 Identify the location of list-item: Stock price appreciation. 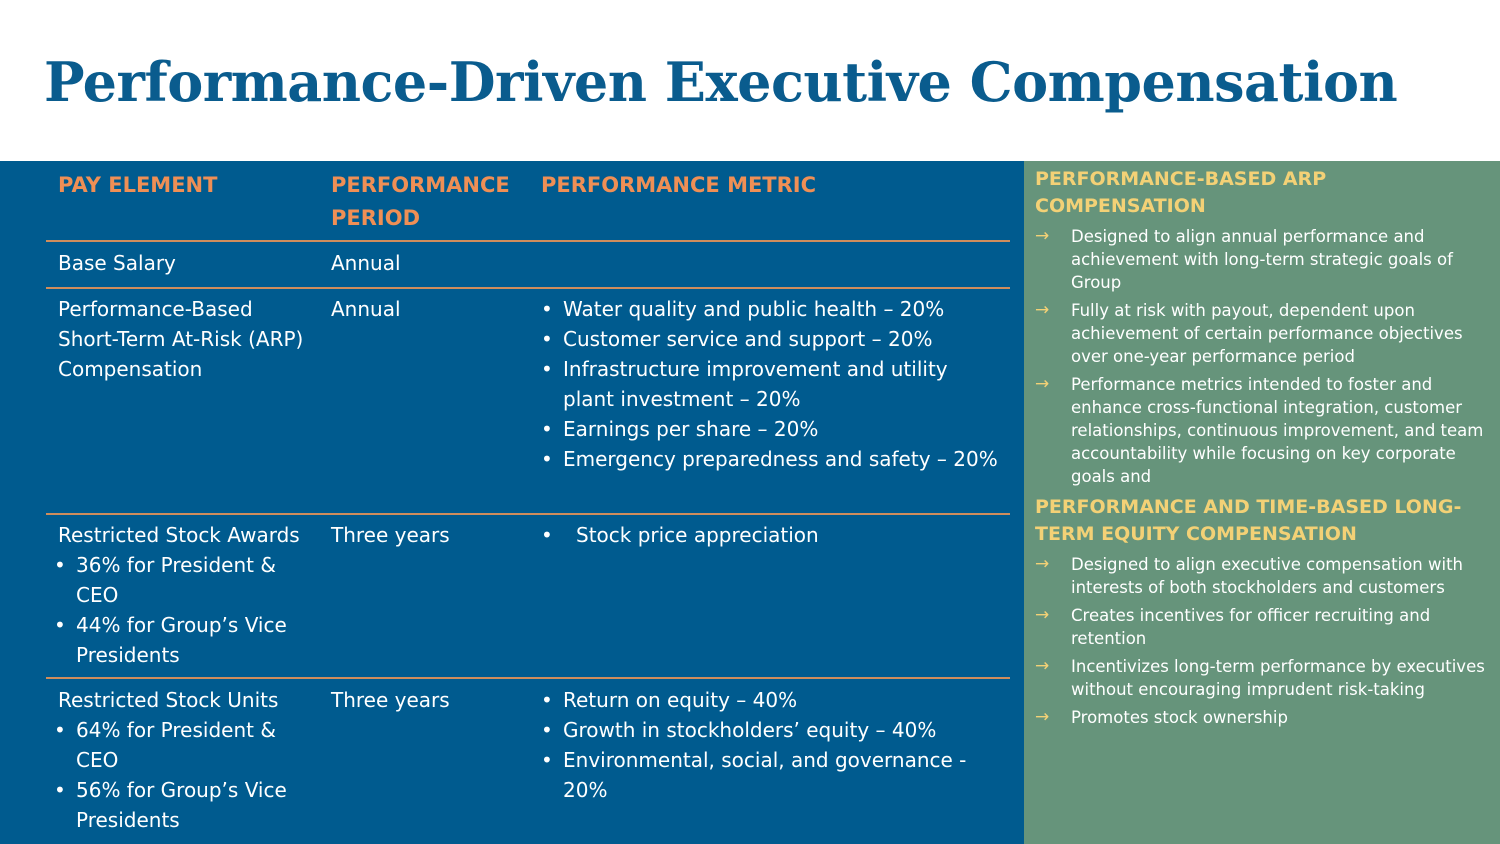
(771, 535).